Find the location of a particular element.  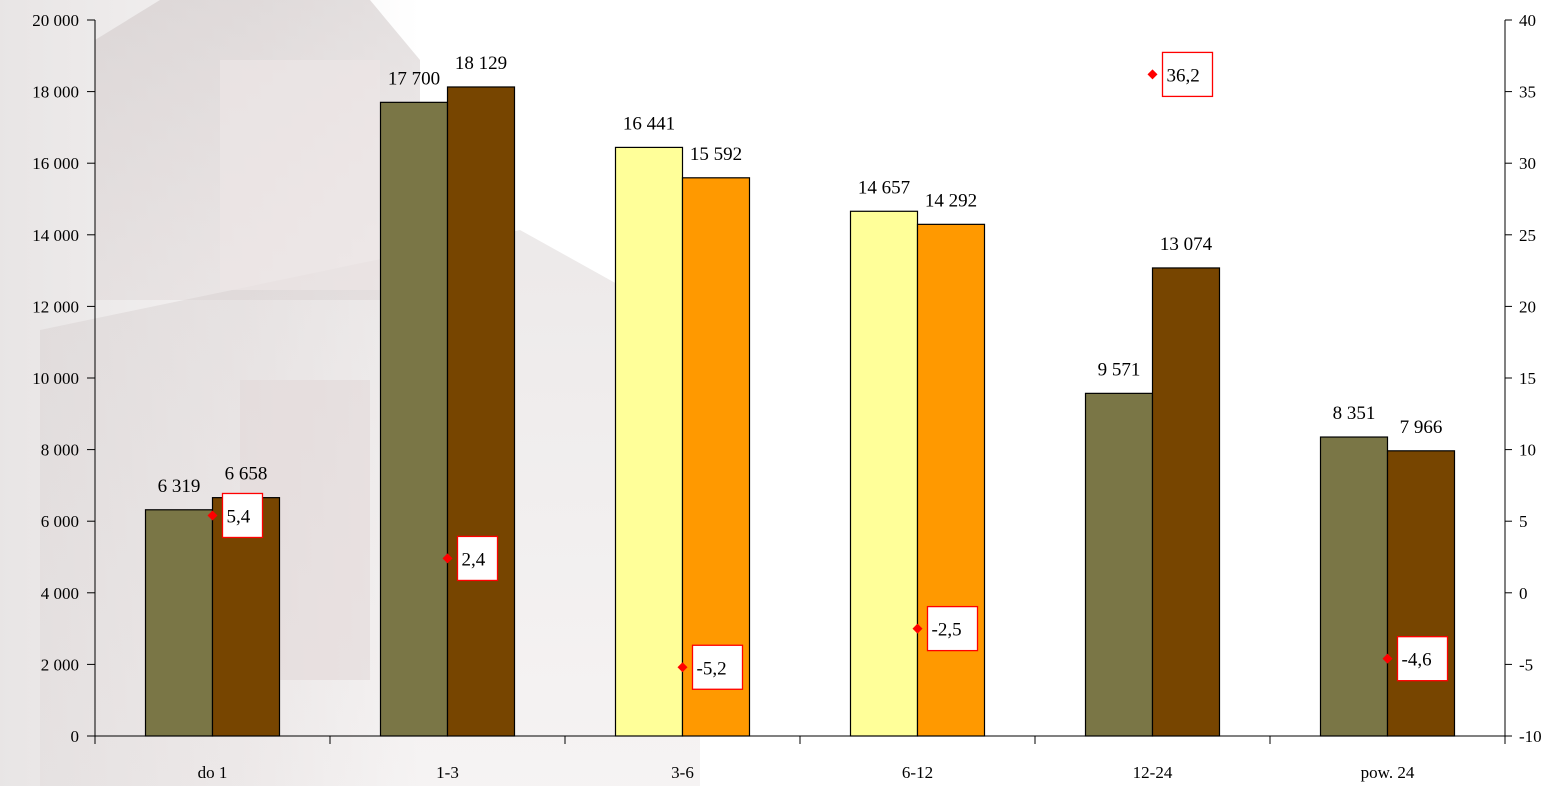

bar-value-label: 13 074 is located at coordinates (1186, 244).